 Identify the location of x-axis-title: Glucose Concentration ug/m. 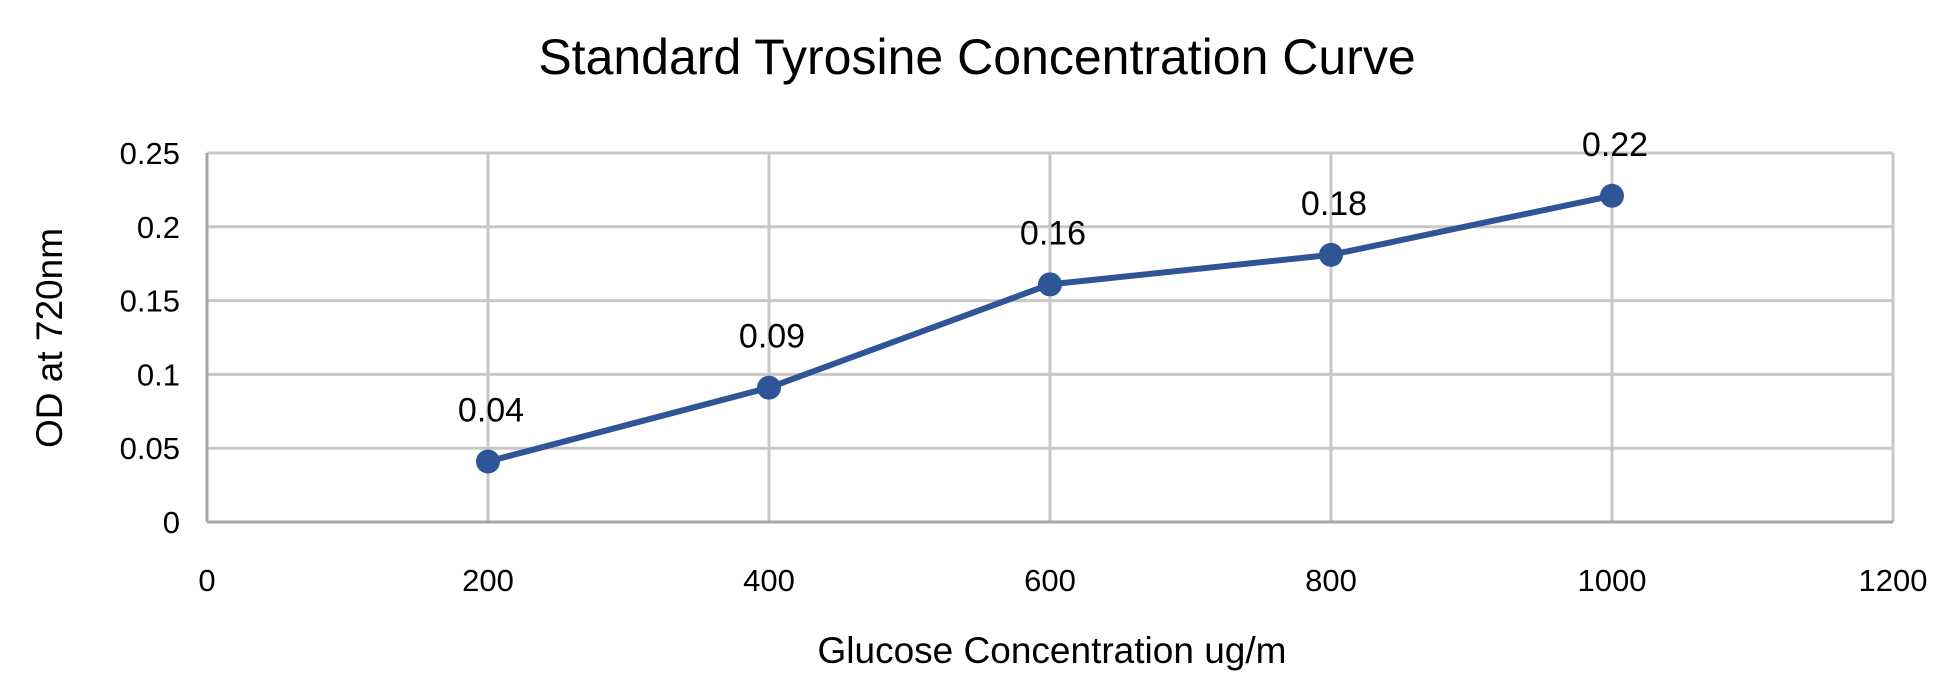
(1052, 650).